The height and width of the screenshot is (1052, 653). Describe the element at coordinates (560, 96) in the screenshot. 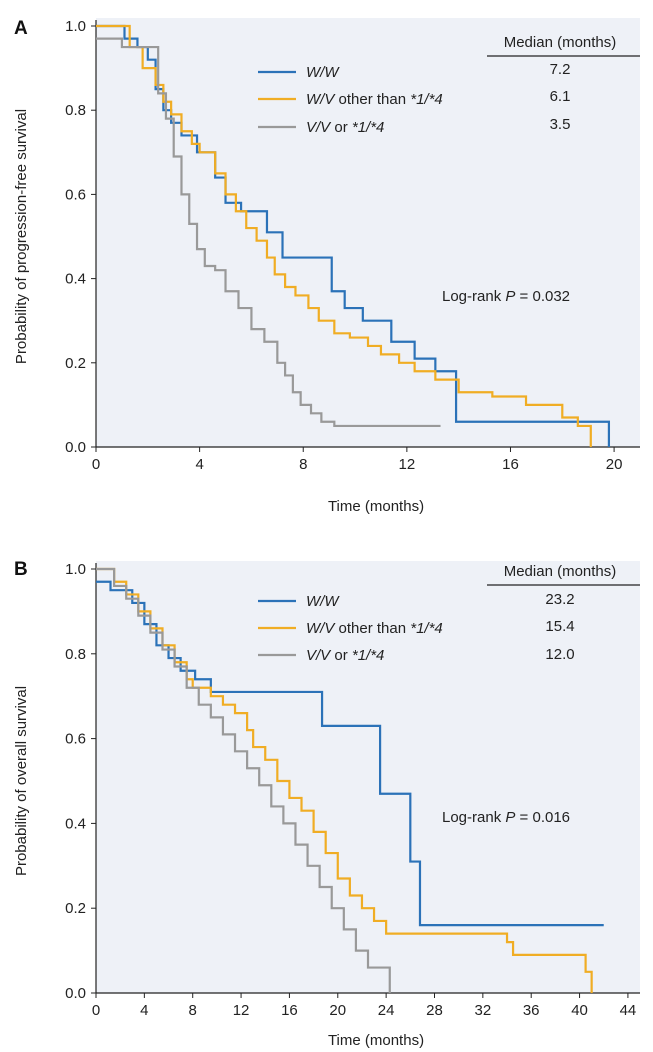

I see `median-value: 6.1` at that location.